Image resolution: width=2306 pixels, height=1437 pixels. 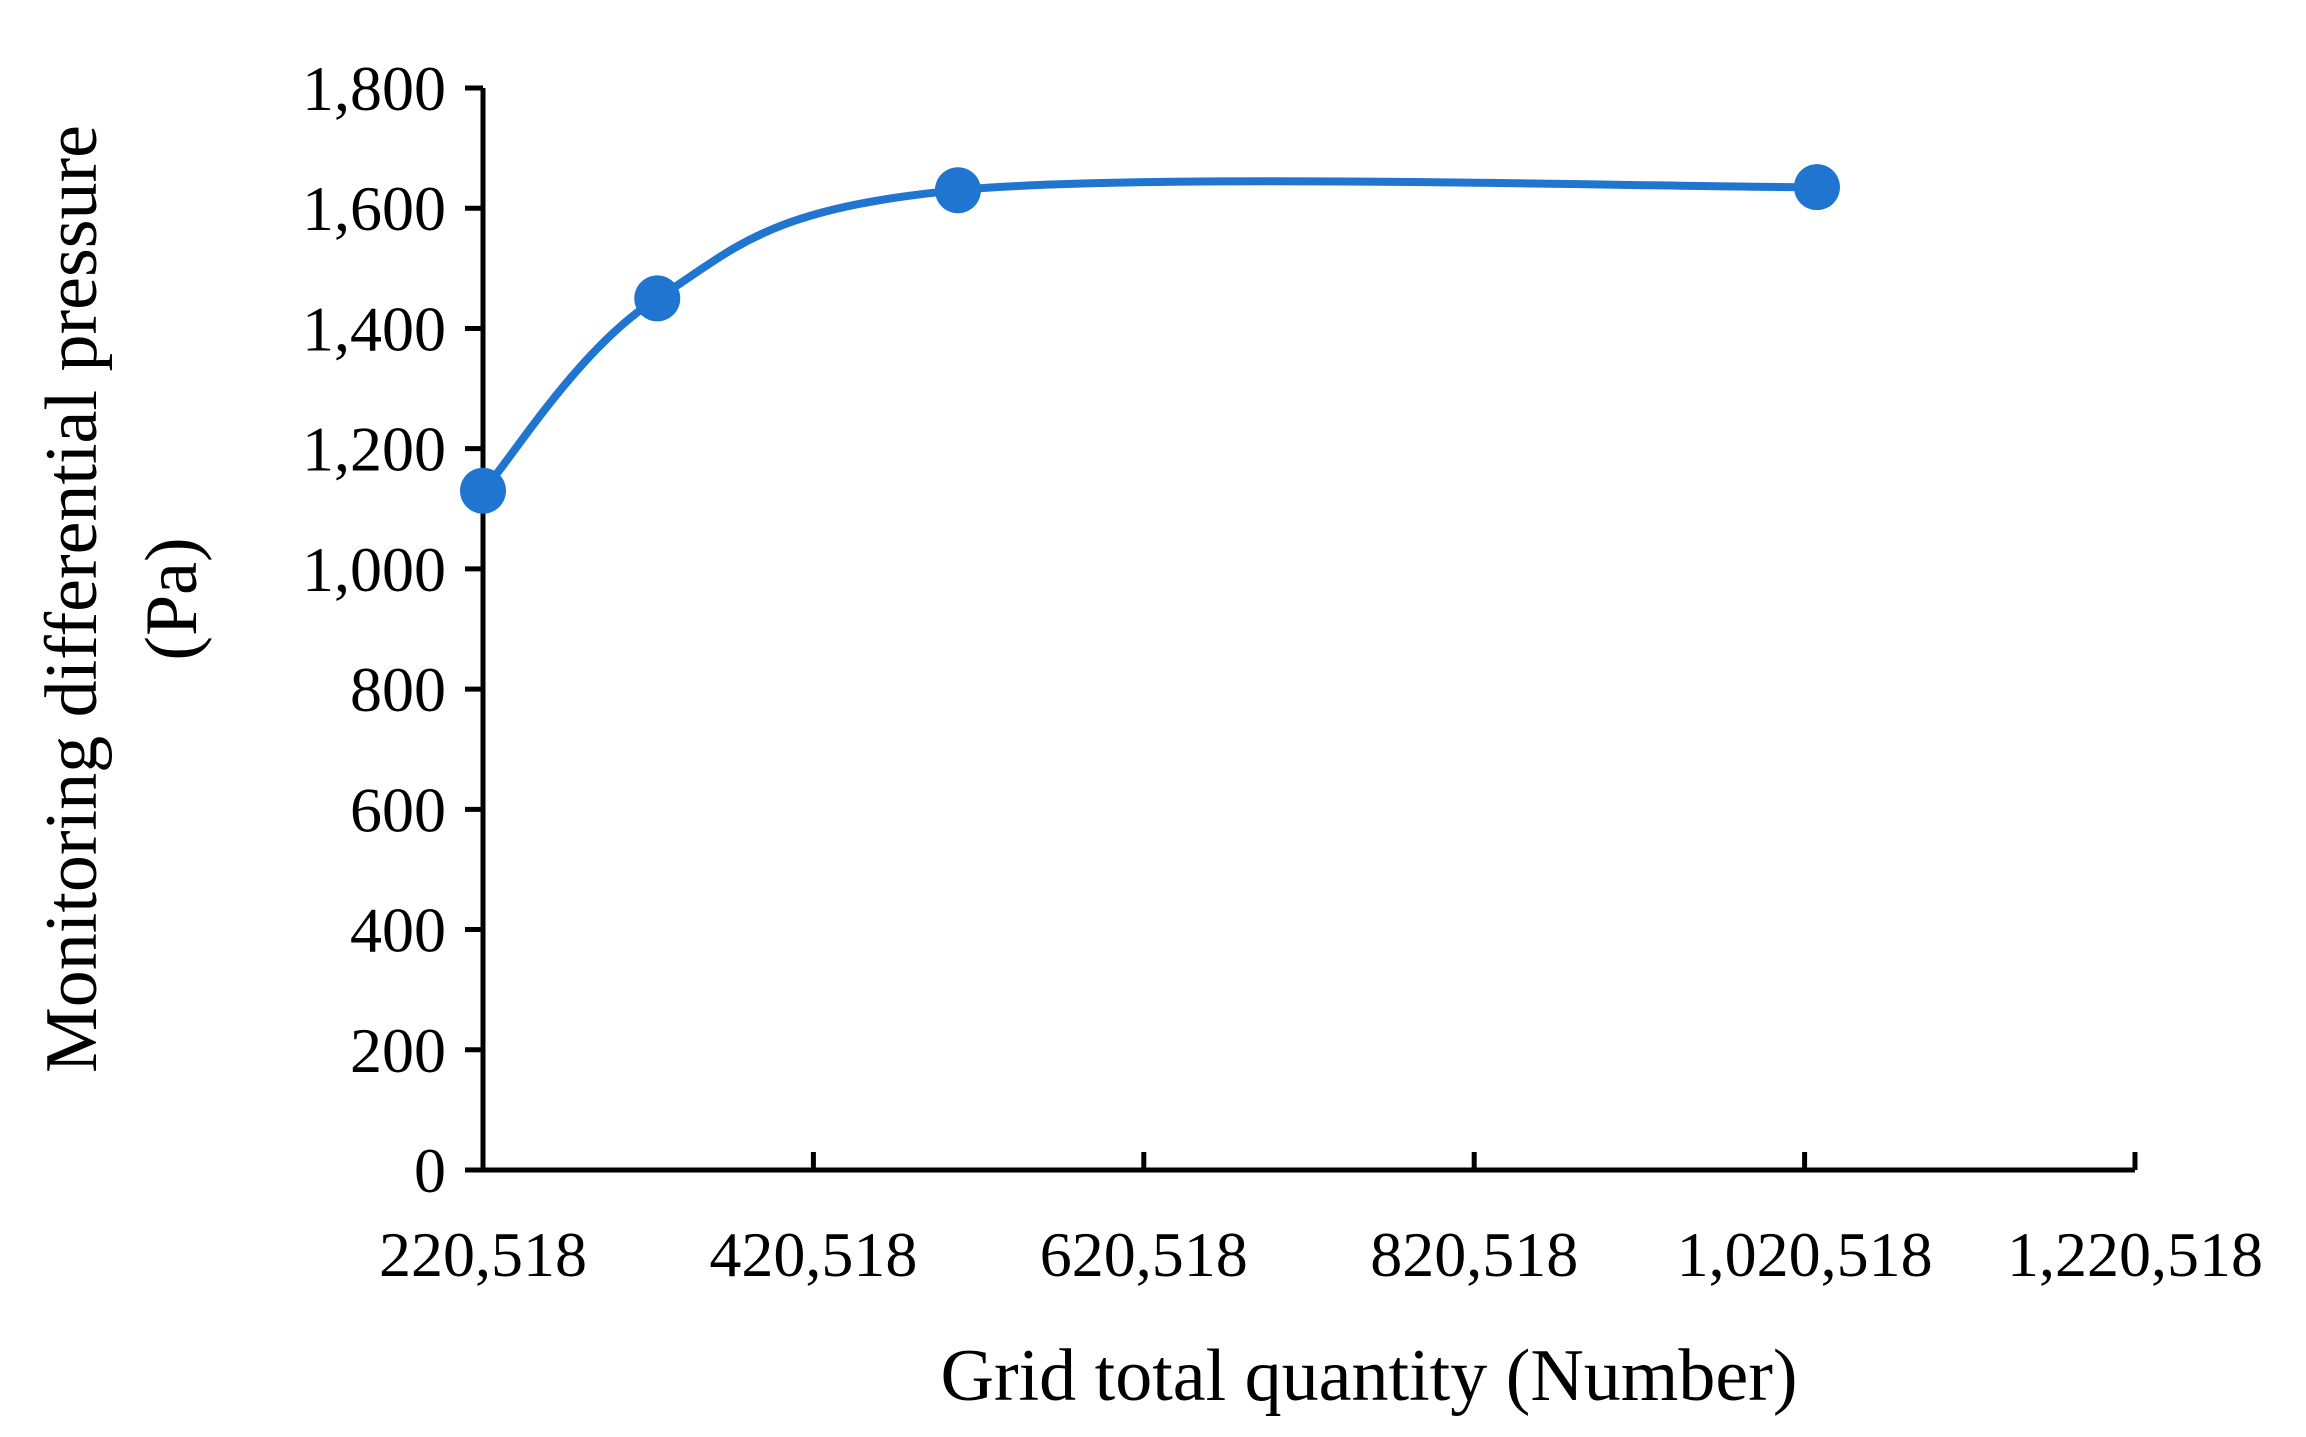 What do you see at coordinates (1144, 1254) in the screenshot?
I see `x-tick-label: 620,518` at bounding box center [1144, 1254].